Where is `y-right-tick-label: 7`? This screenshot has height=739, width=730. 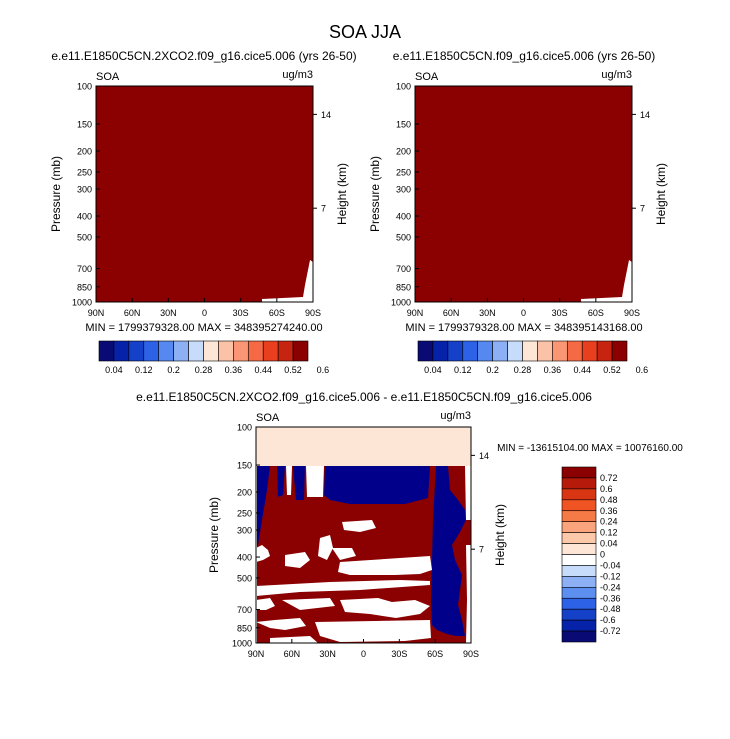
y-right-tick-label: 7 is located at coordinates (481, 550).